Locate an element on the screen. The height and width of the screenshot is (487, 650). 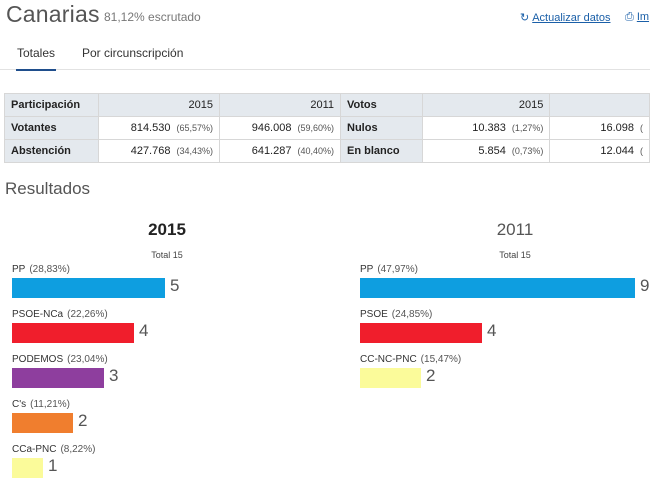
value: 427.768 is located at coordinates (150, 151).